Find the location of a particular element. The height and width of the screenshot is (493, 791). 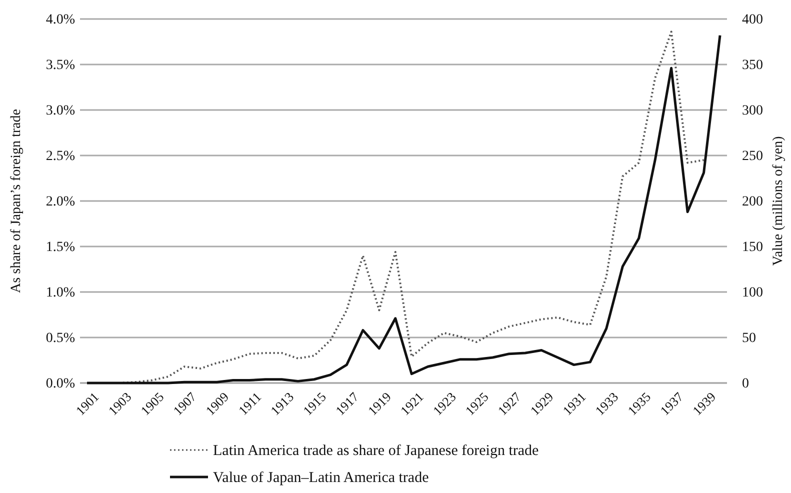

x-tick-label: 1921 is located at coordinates (411, 403).